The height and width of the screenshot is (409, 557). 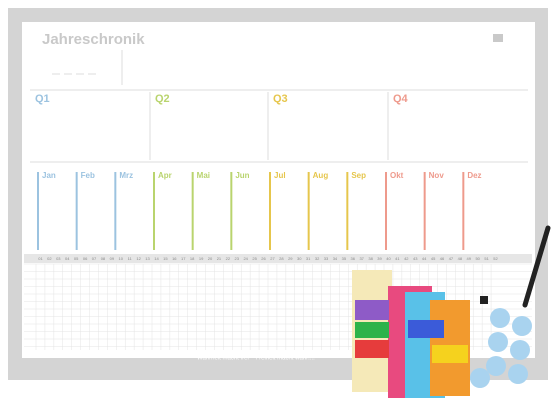 I want to click on week-strip, so click(x=278, y=258).